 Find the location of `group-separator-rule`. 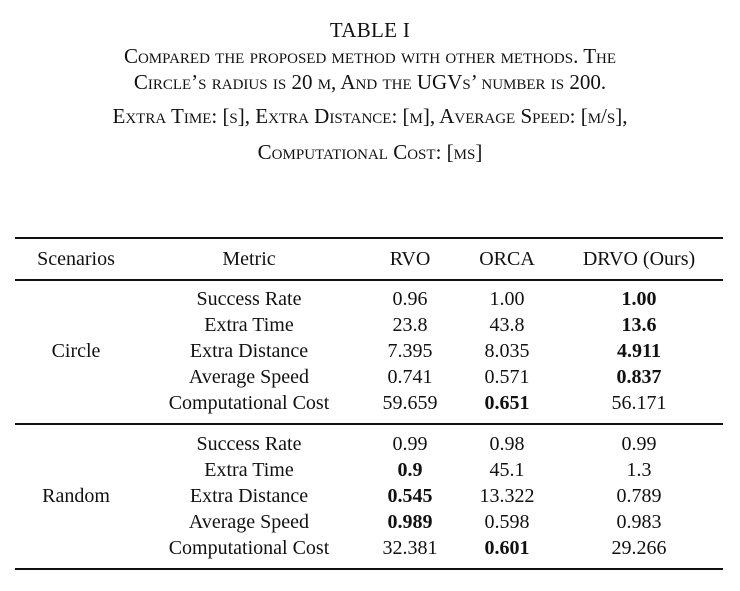

group-separator-rule is located at coordinates (369, 424).